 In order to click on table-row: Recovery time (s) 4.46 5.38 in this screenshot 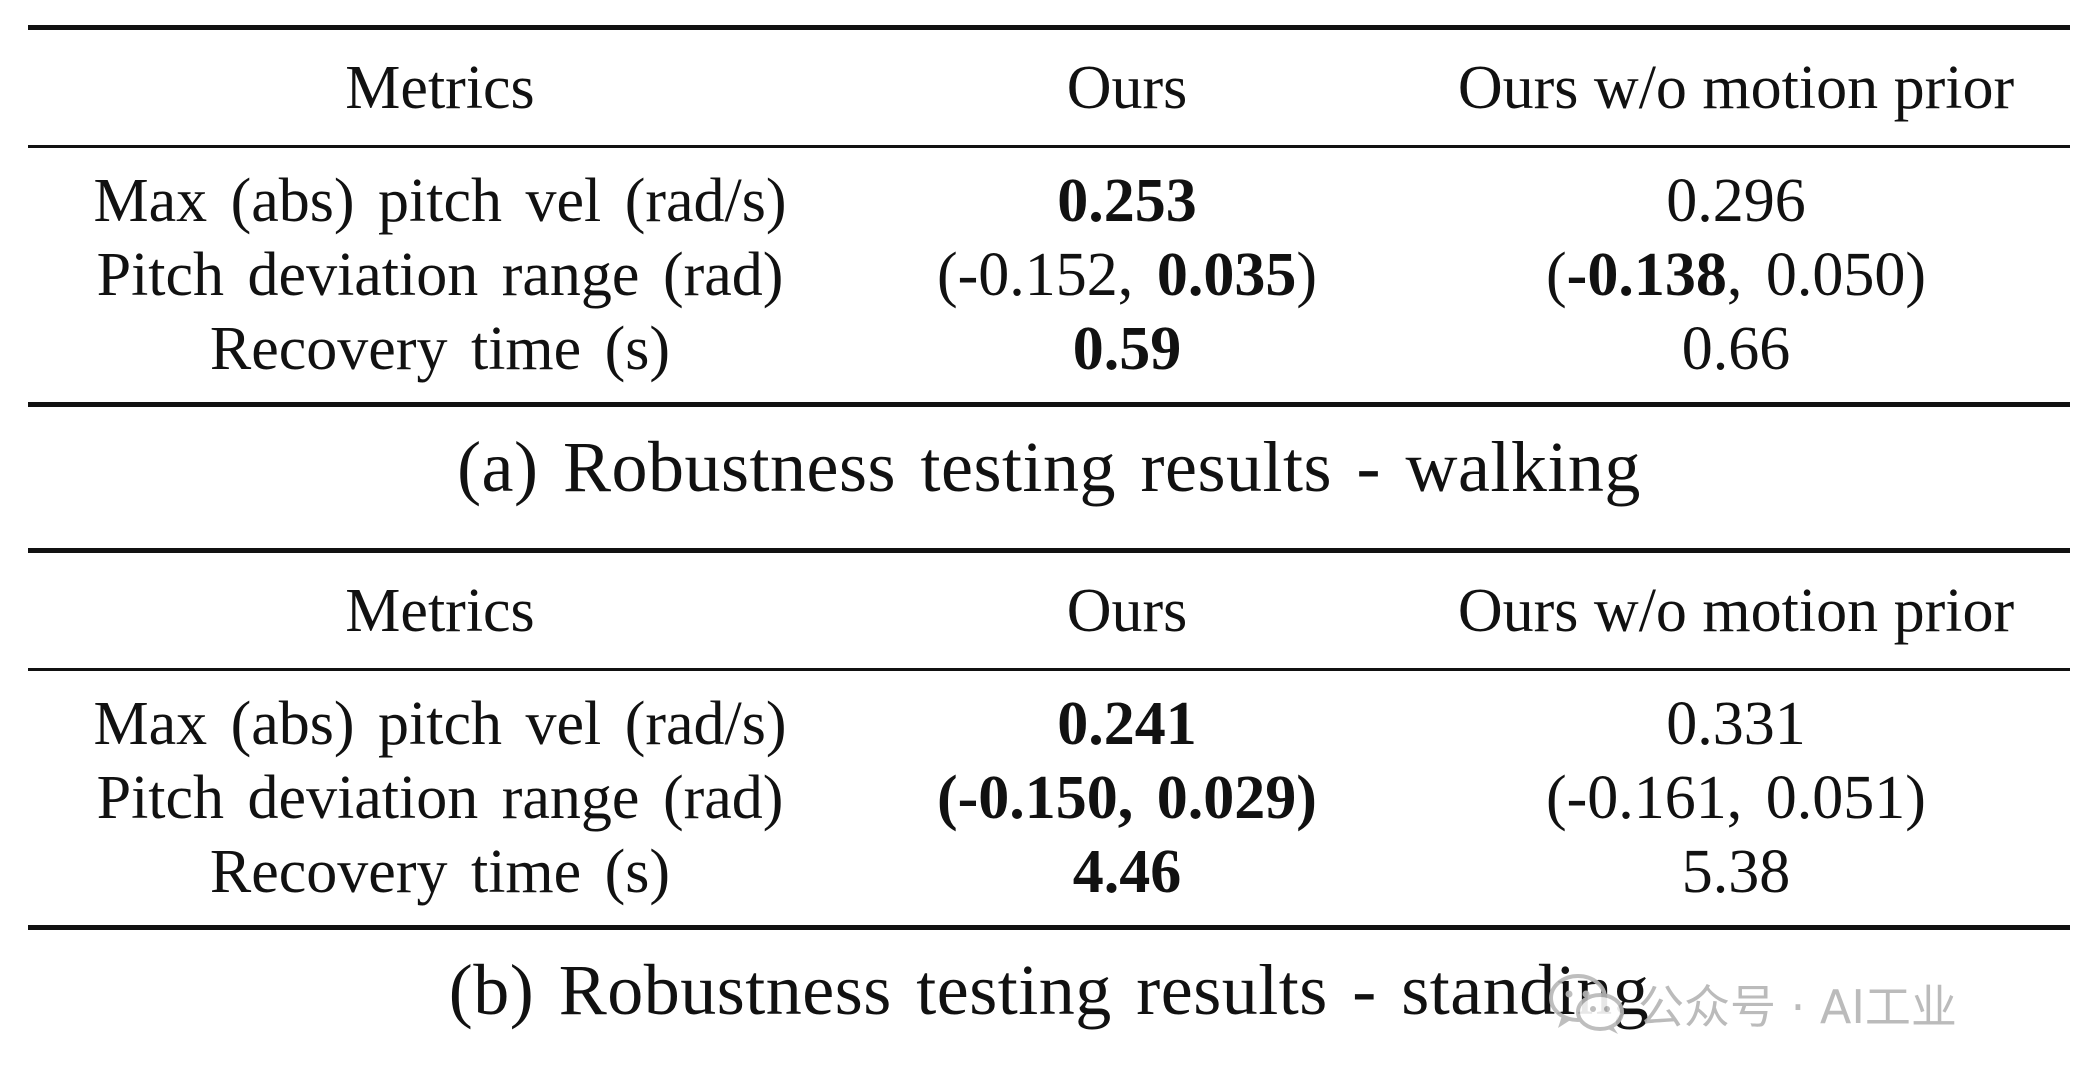, I will do `click(1049, 881)`.